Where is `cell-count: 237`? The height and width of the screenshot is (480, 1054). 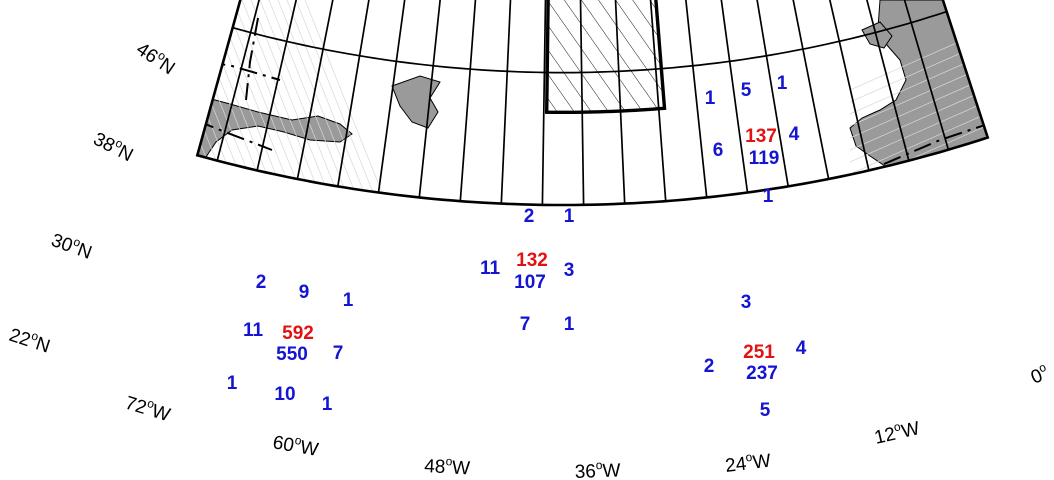 cell-count: 237 is located at coordinates (762, 373).